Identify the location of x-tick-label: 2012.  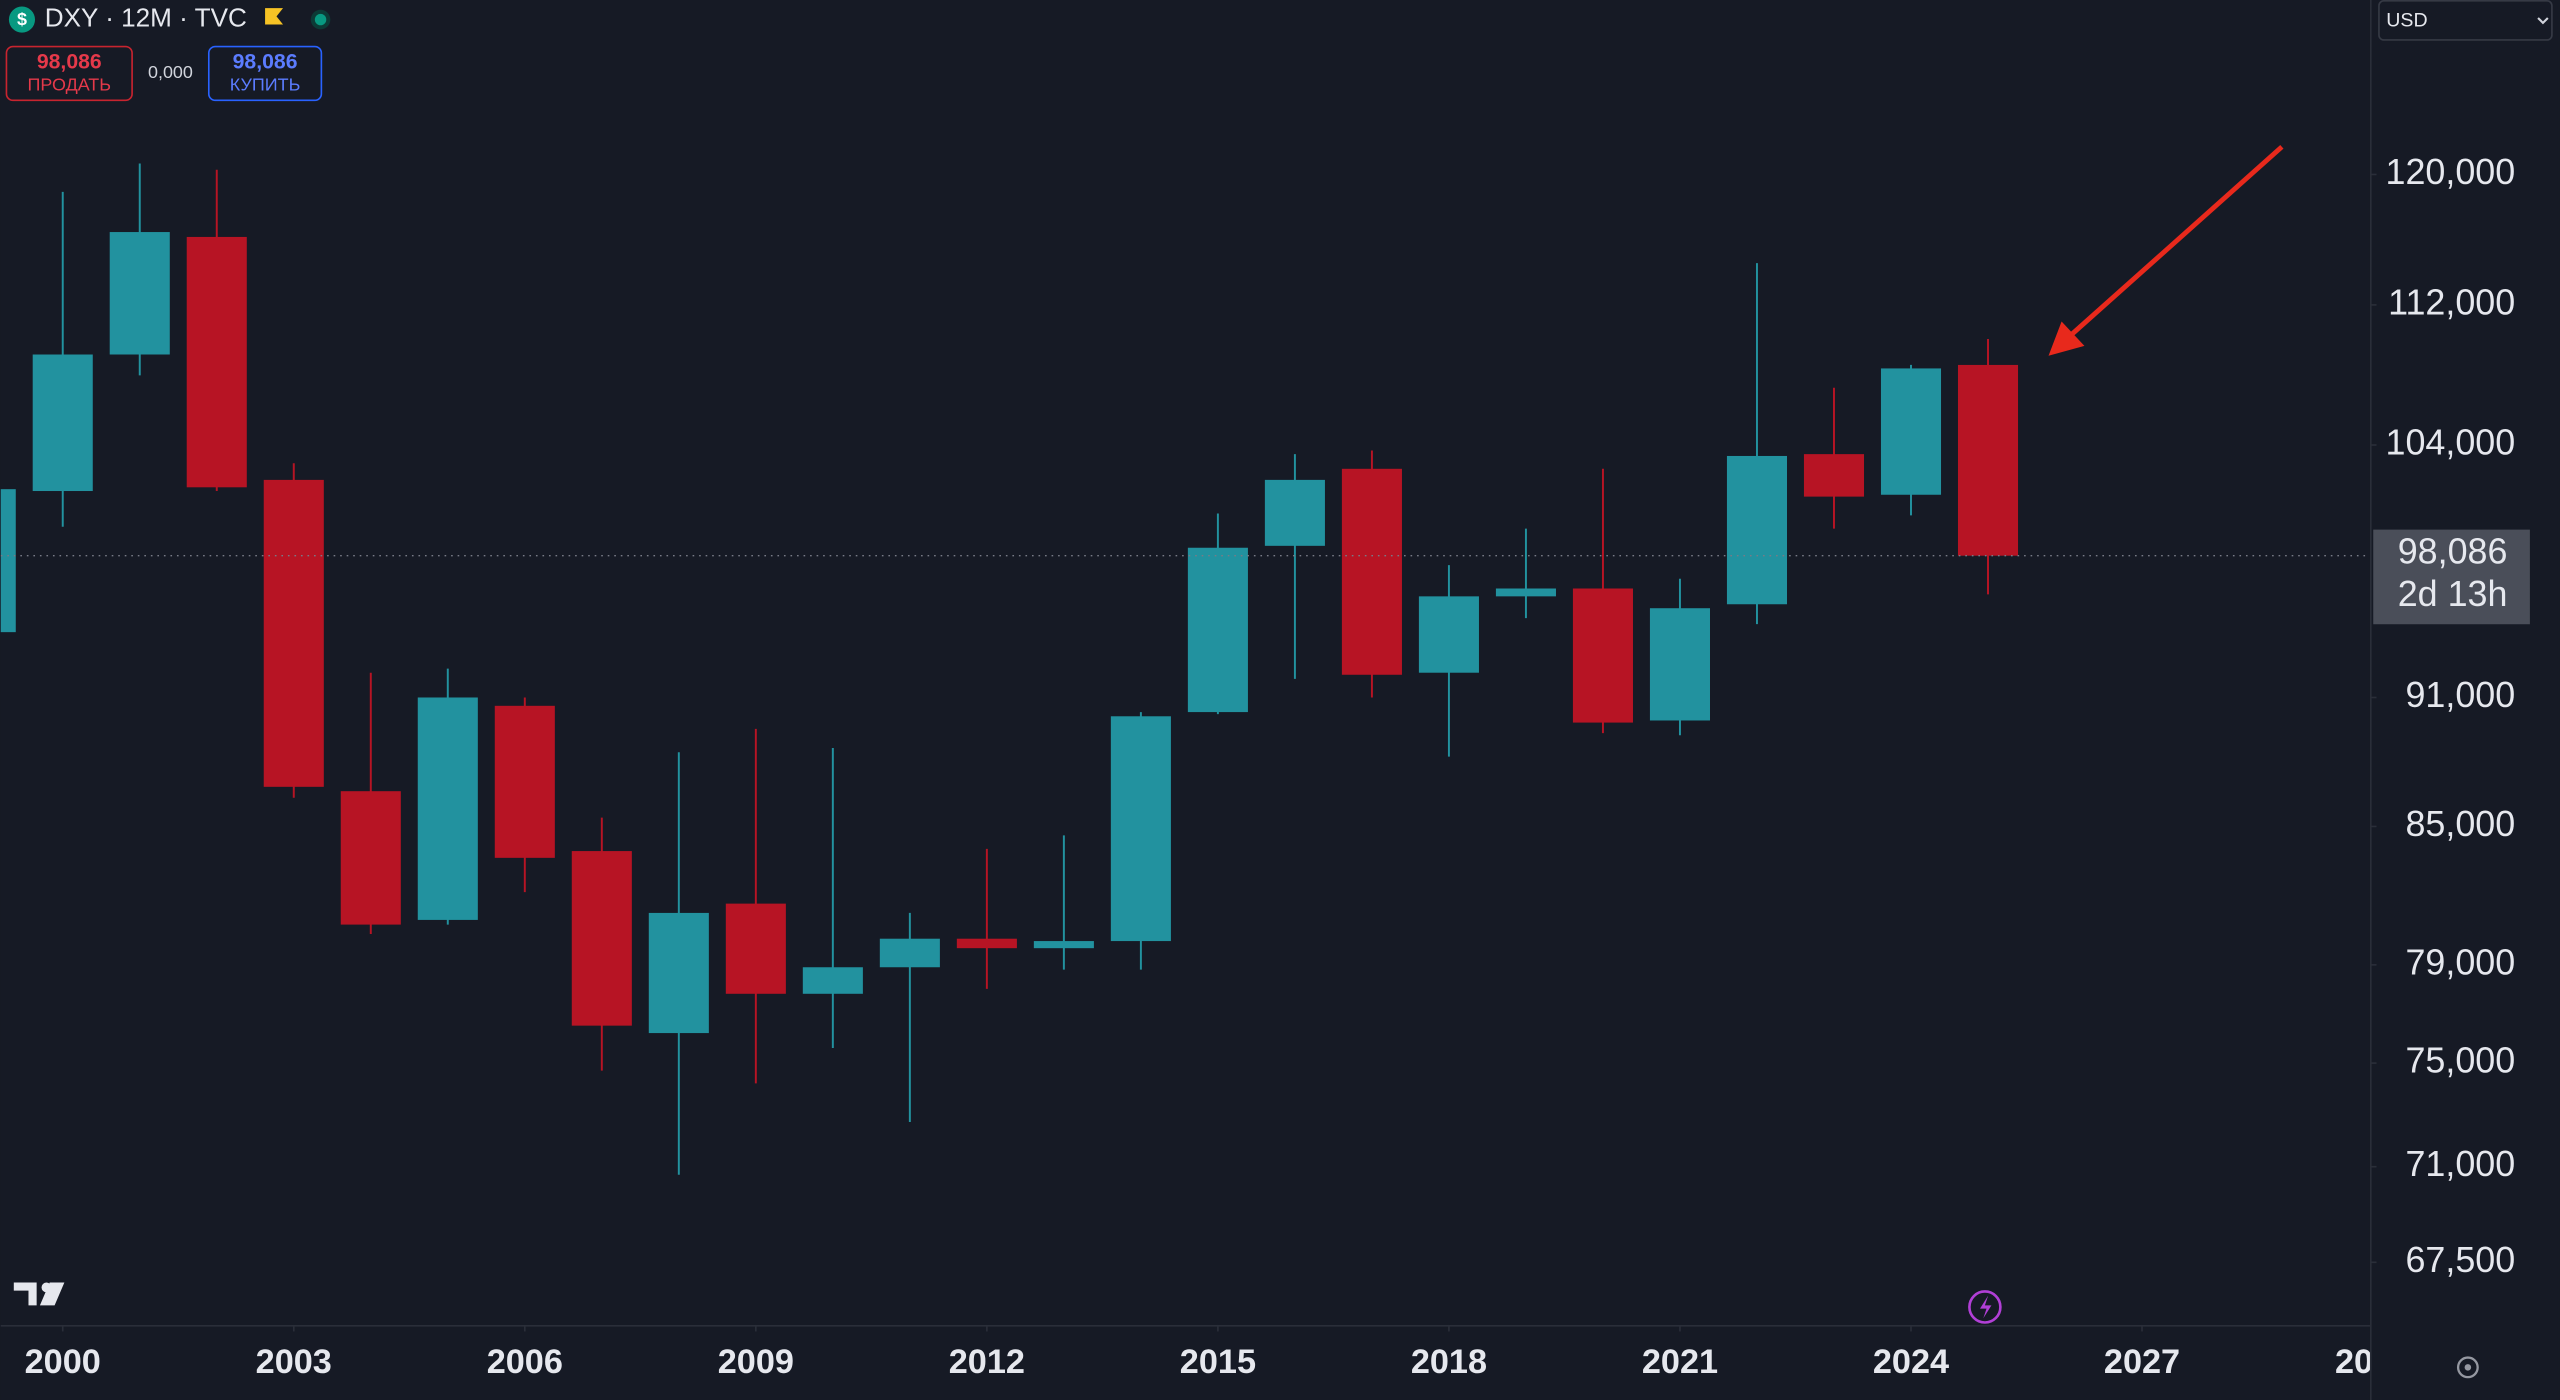
(987, 1362).